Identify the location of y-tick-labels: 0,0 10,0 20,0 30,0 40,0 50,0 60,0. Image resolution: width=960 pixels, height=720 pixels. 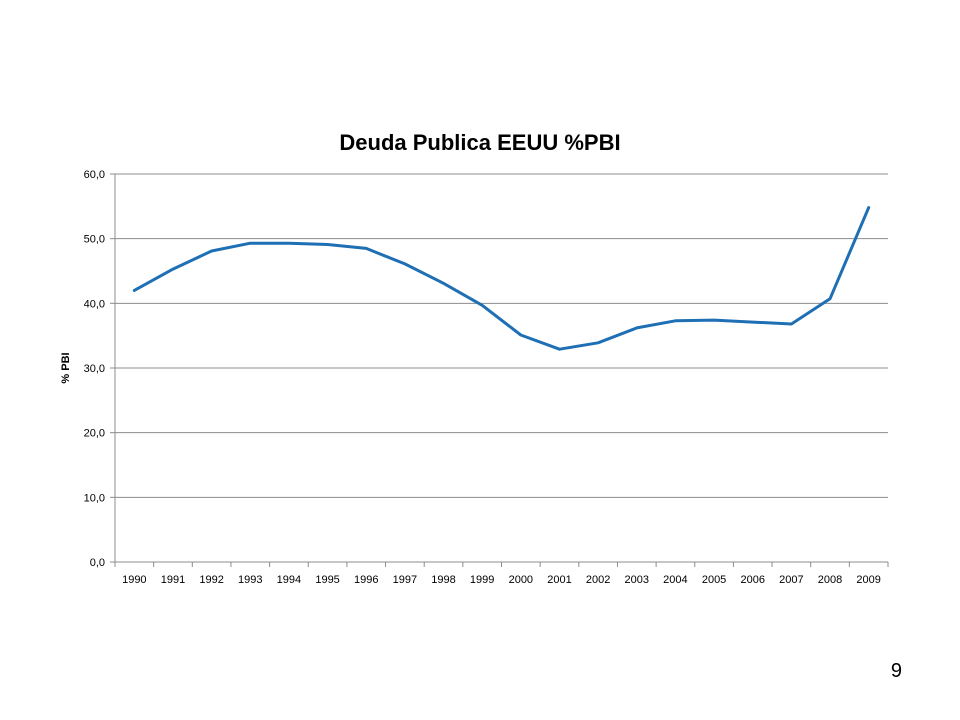
(94, 369).